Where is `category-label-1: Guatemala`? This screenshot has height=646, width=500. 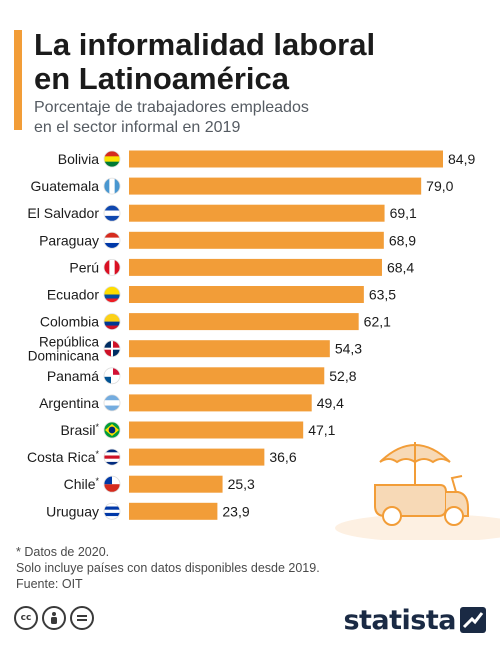 category-label-1: Guatemala is located at coordinates (65, 186).